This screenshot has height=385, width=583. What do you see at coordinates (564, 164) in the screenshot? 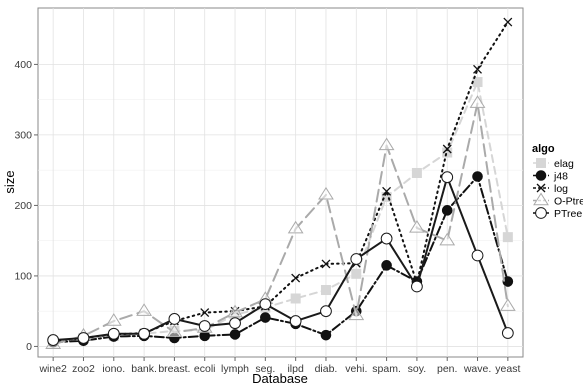
I see `legend-label: elag` at bounding box center [564, 164].